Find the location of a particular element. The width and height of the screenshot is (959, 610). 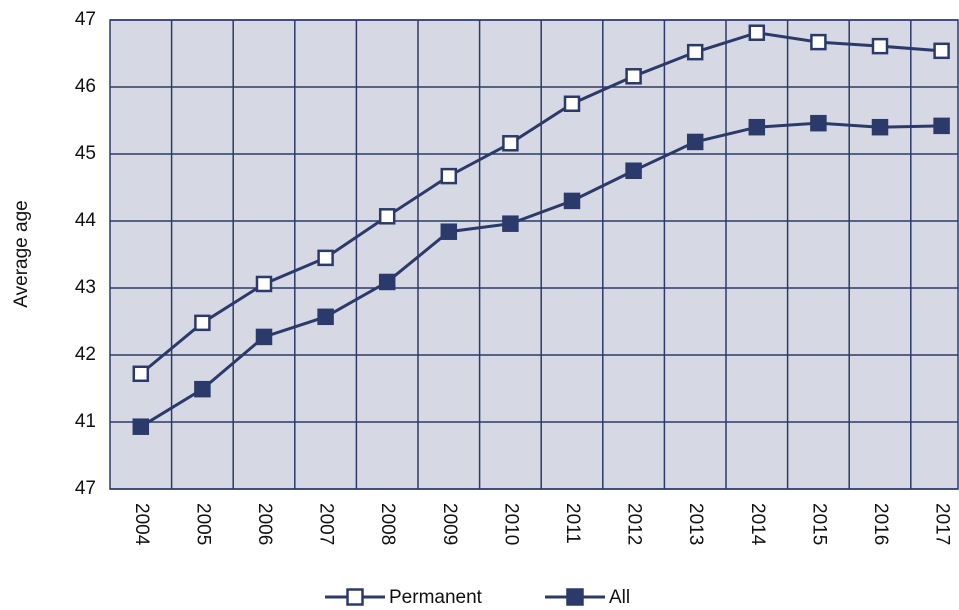

y-tick-label: 45 is located at coordinates (85, 153).